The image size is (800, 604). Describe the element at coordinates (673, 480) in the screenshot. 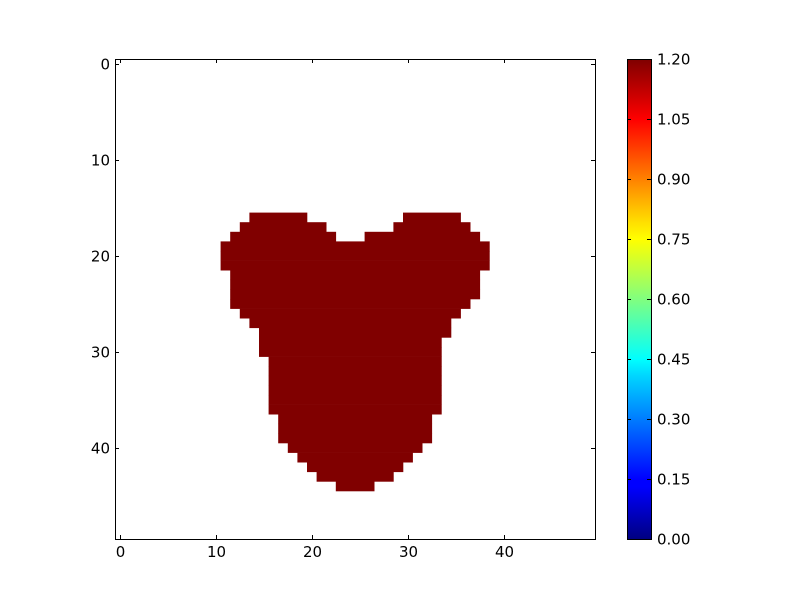

I see `colorbar-tick-label: 0.15` at that location.